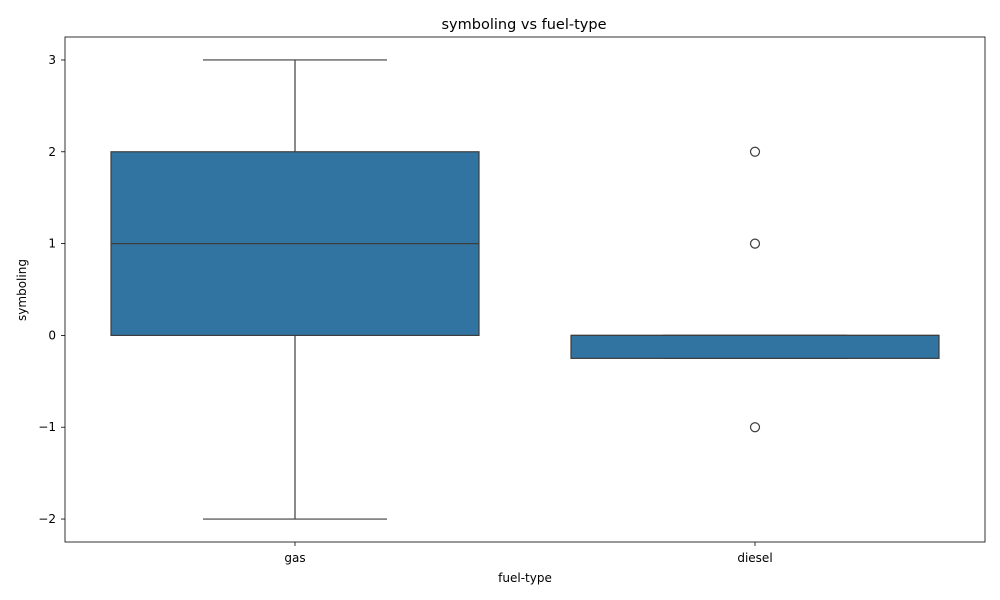 Image resolution: width=1000 pixels, height=600 pixels. What do you see at coordinates (52, 152) in the screenshot?
I see `y-tick-label: 2` at bounding box center [52, 152].